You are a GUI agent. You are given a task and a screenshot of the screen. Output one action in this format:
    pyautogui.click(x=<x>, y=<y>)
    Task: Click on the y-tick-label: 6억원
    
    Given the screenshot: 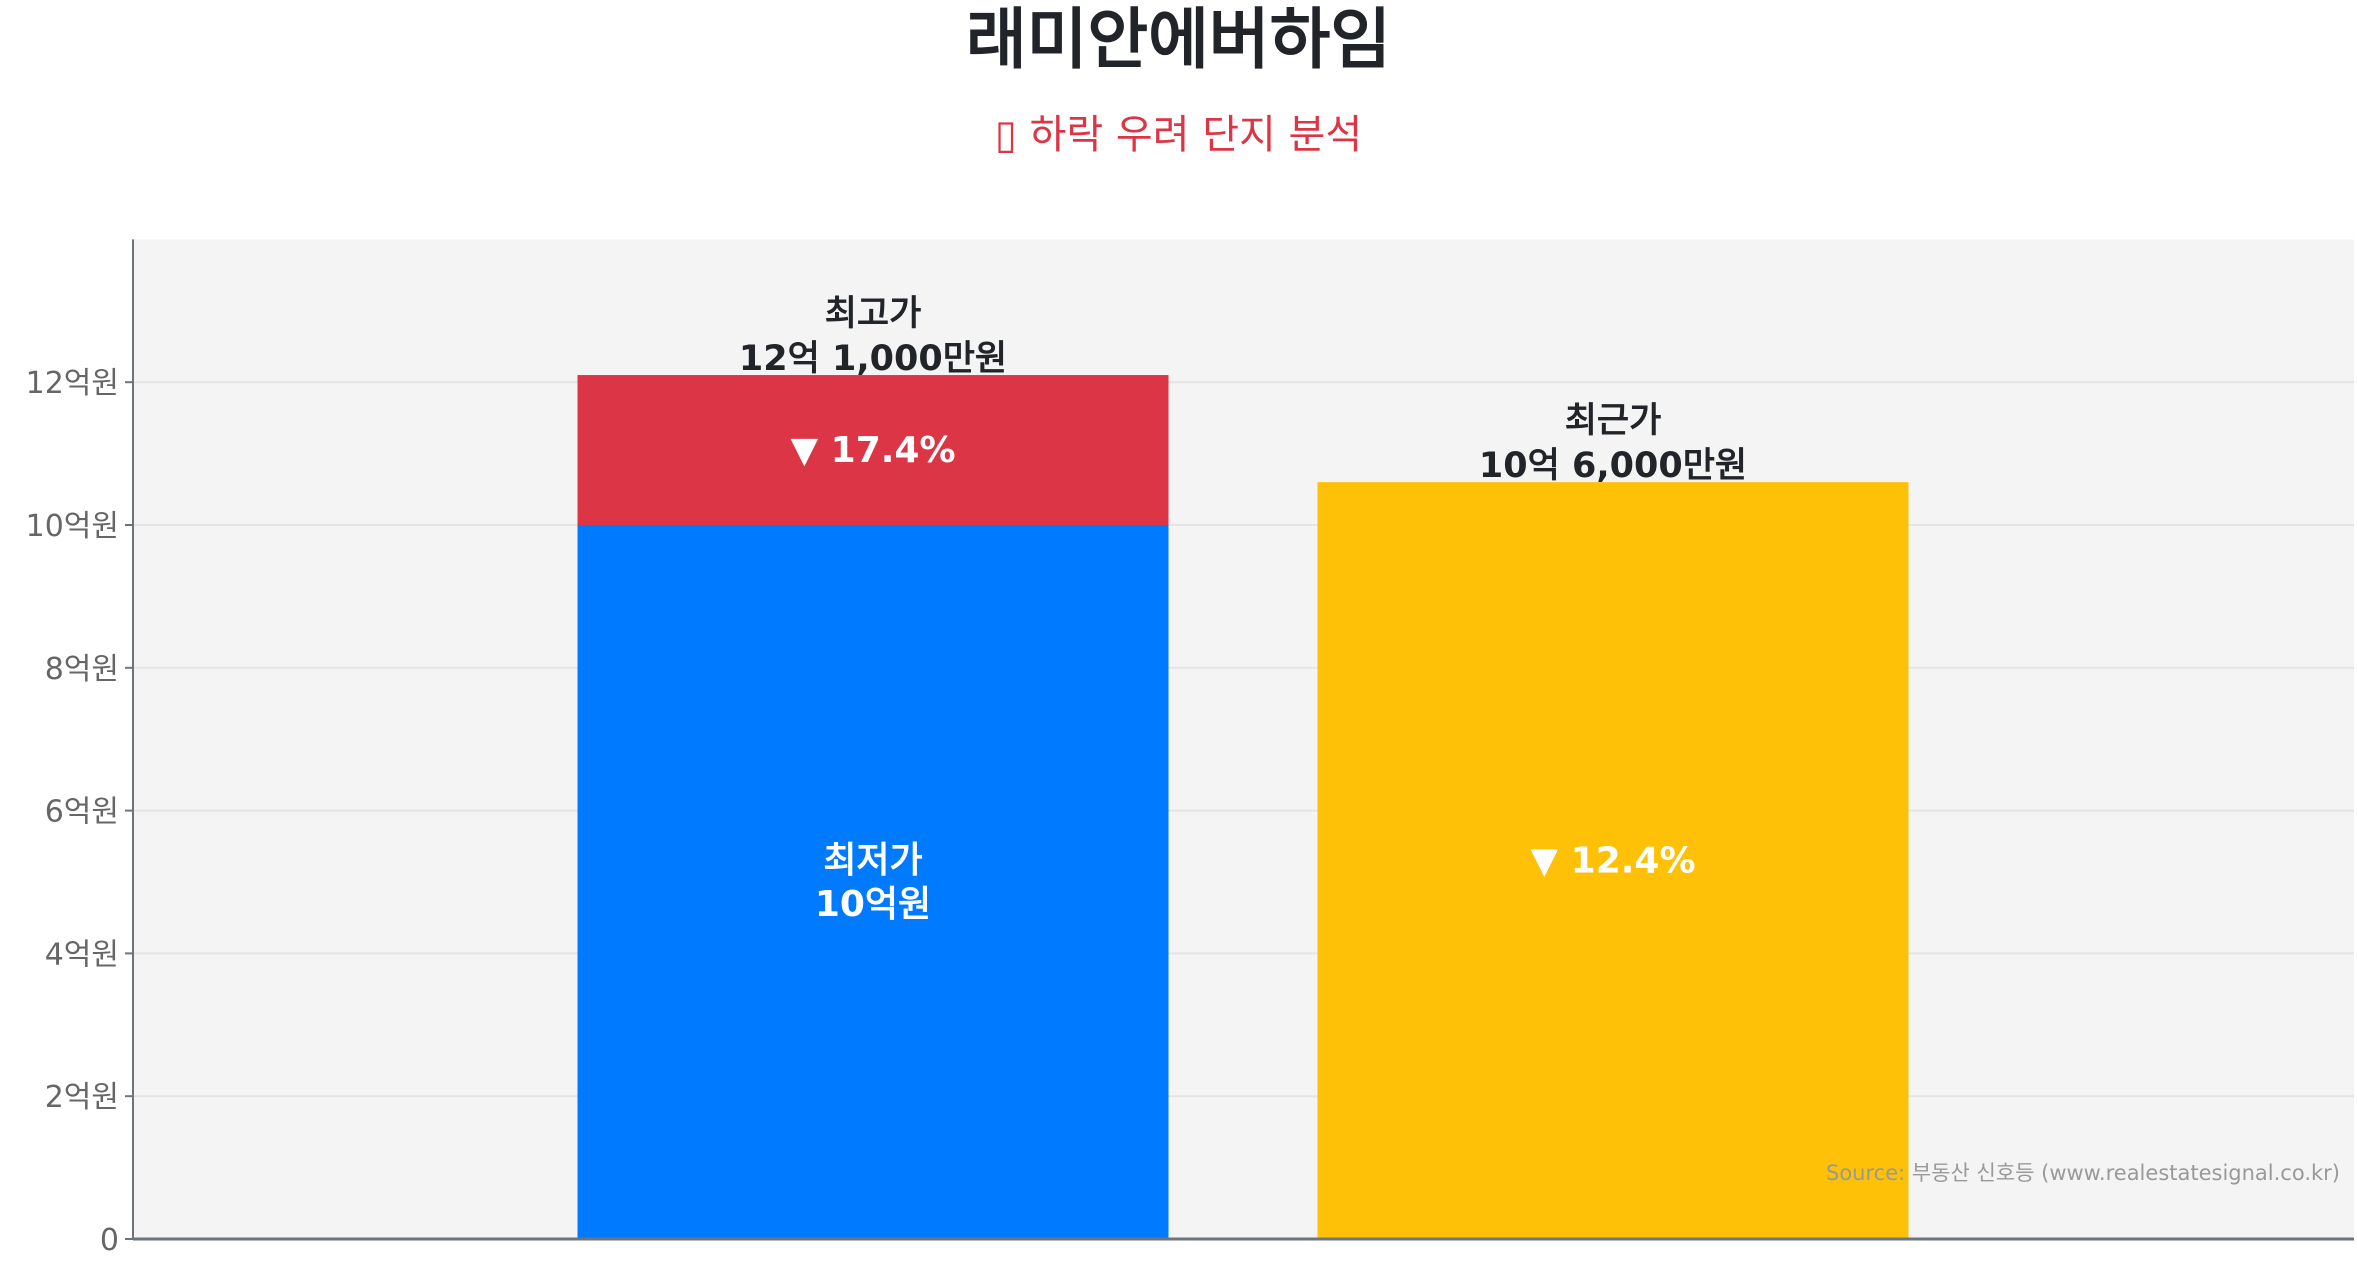 What is the action you would take?
    pyautogui.click(x=82, y=812)
    